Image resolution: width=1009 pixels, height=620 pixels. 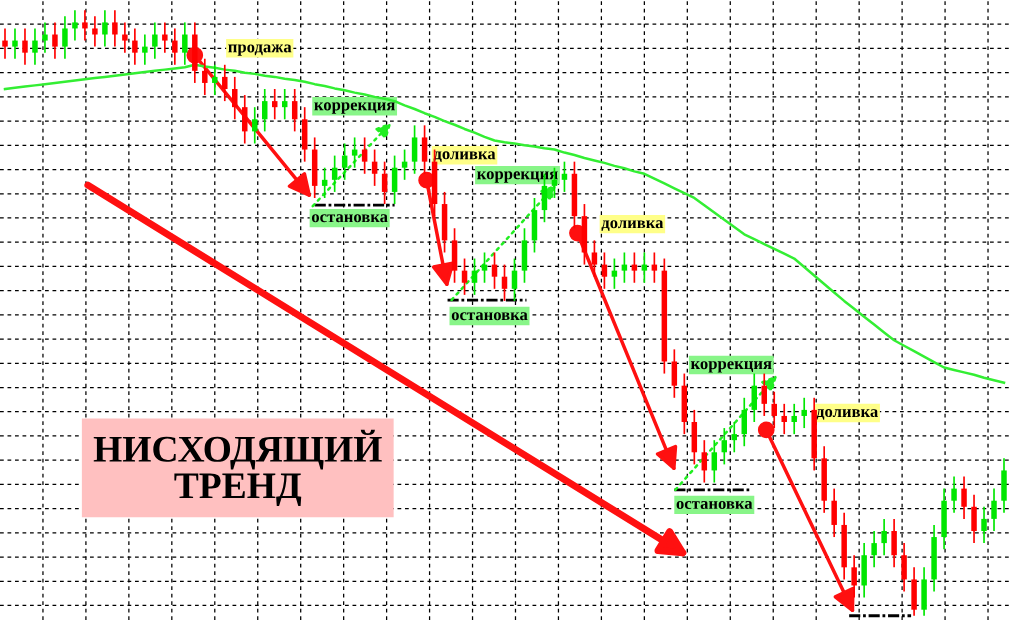 What do you see at coordinates (237, 468) in the screenshot?
I see `annotation: НИСХОДЯЩИЙ ТРЕНД` at bounding box center [237, 468].